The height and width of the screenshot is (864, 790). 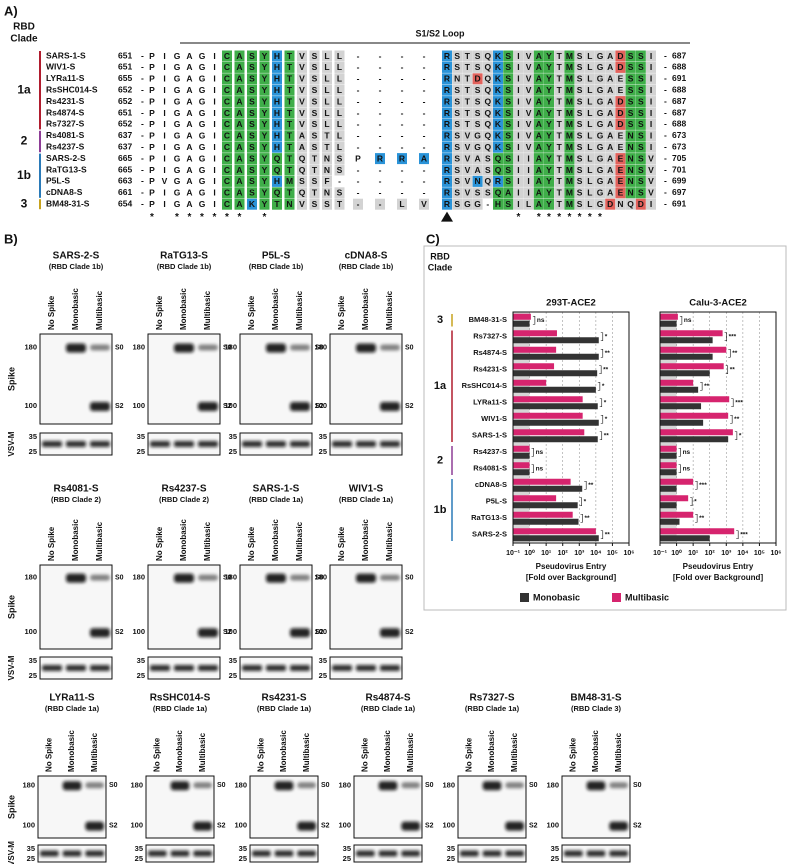 What do you see at coordinates (498, 204) in the screenshot?
I see `residue: H` at bounding box center [498, 204].